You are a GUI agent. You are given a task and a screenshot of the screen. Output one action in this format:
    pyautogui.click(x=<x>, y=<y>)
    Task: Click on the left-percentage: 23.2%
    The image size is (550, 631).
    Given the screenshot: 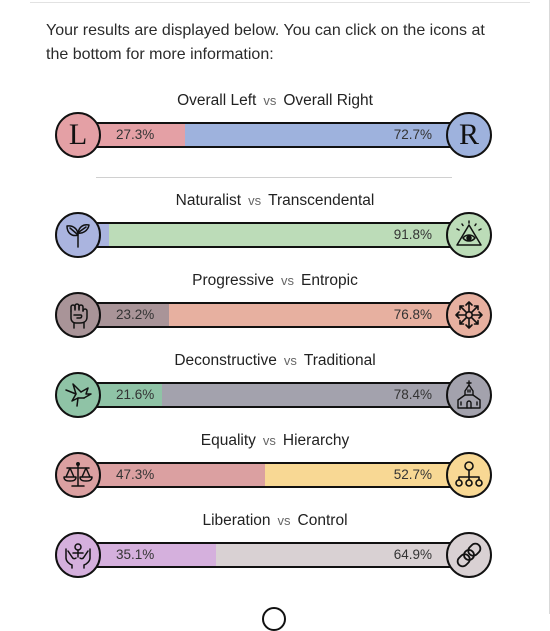 What is the action you would take?
    pyautogui.click(x=135, y=314)
    